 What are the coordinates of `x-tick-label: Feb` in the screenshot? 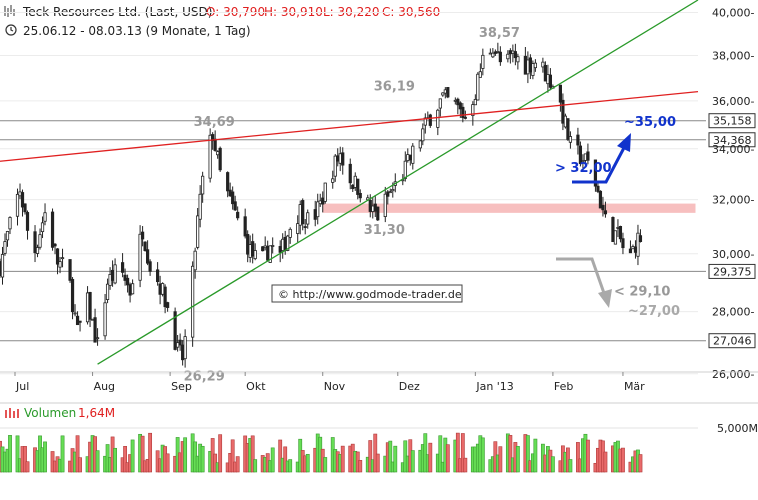 It's located at (563, 386).